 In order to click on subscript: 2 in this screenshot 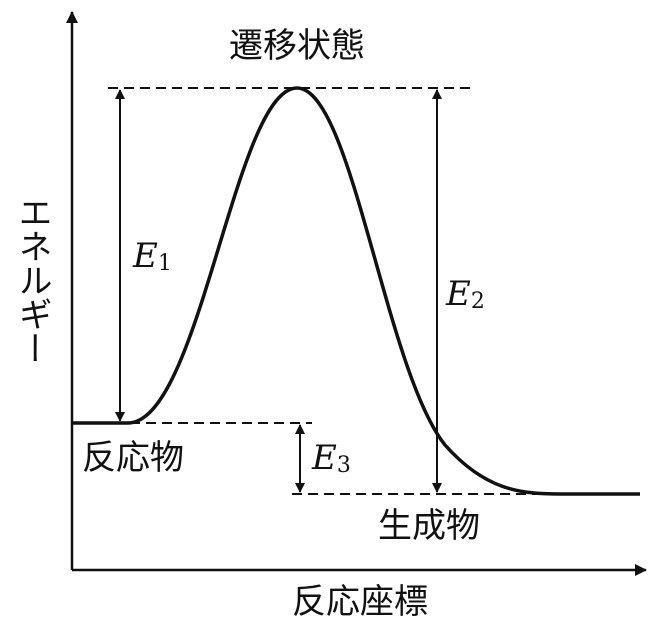, I will do `click(478, 301)`.